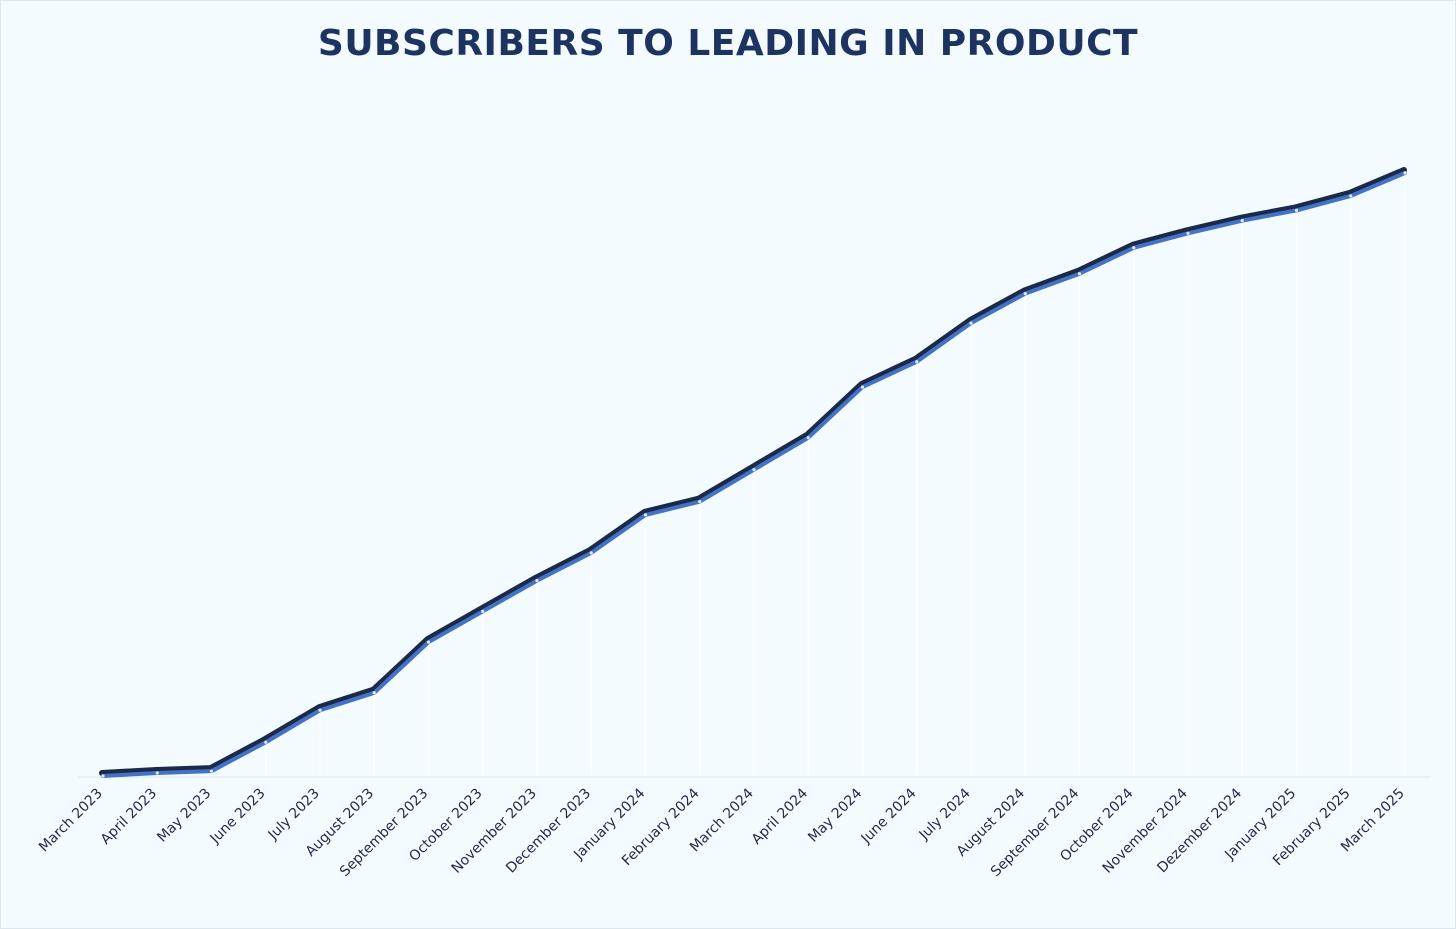 Image resolution: width=1456 pixels, height=929 pixels. Describe the element at coordinates (184, 816) in the screenshot. I see `x-tick-label-2: May 2023` at that location.